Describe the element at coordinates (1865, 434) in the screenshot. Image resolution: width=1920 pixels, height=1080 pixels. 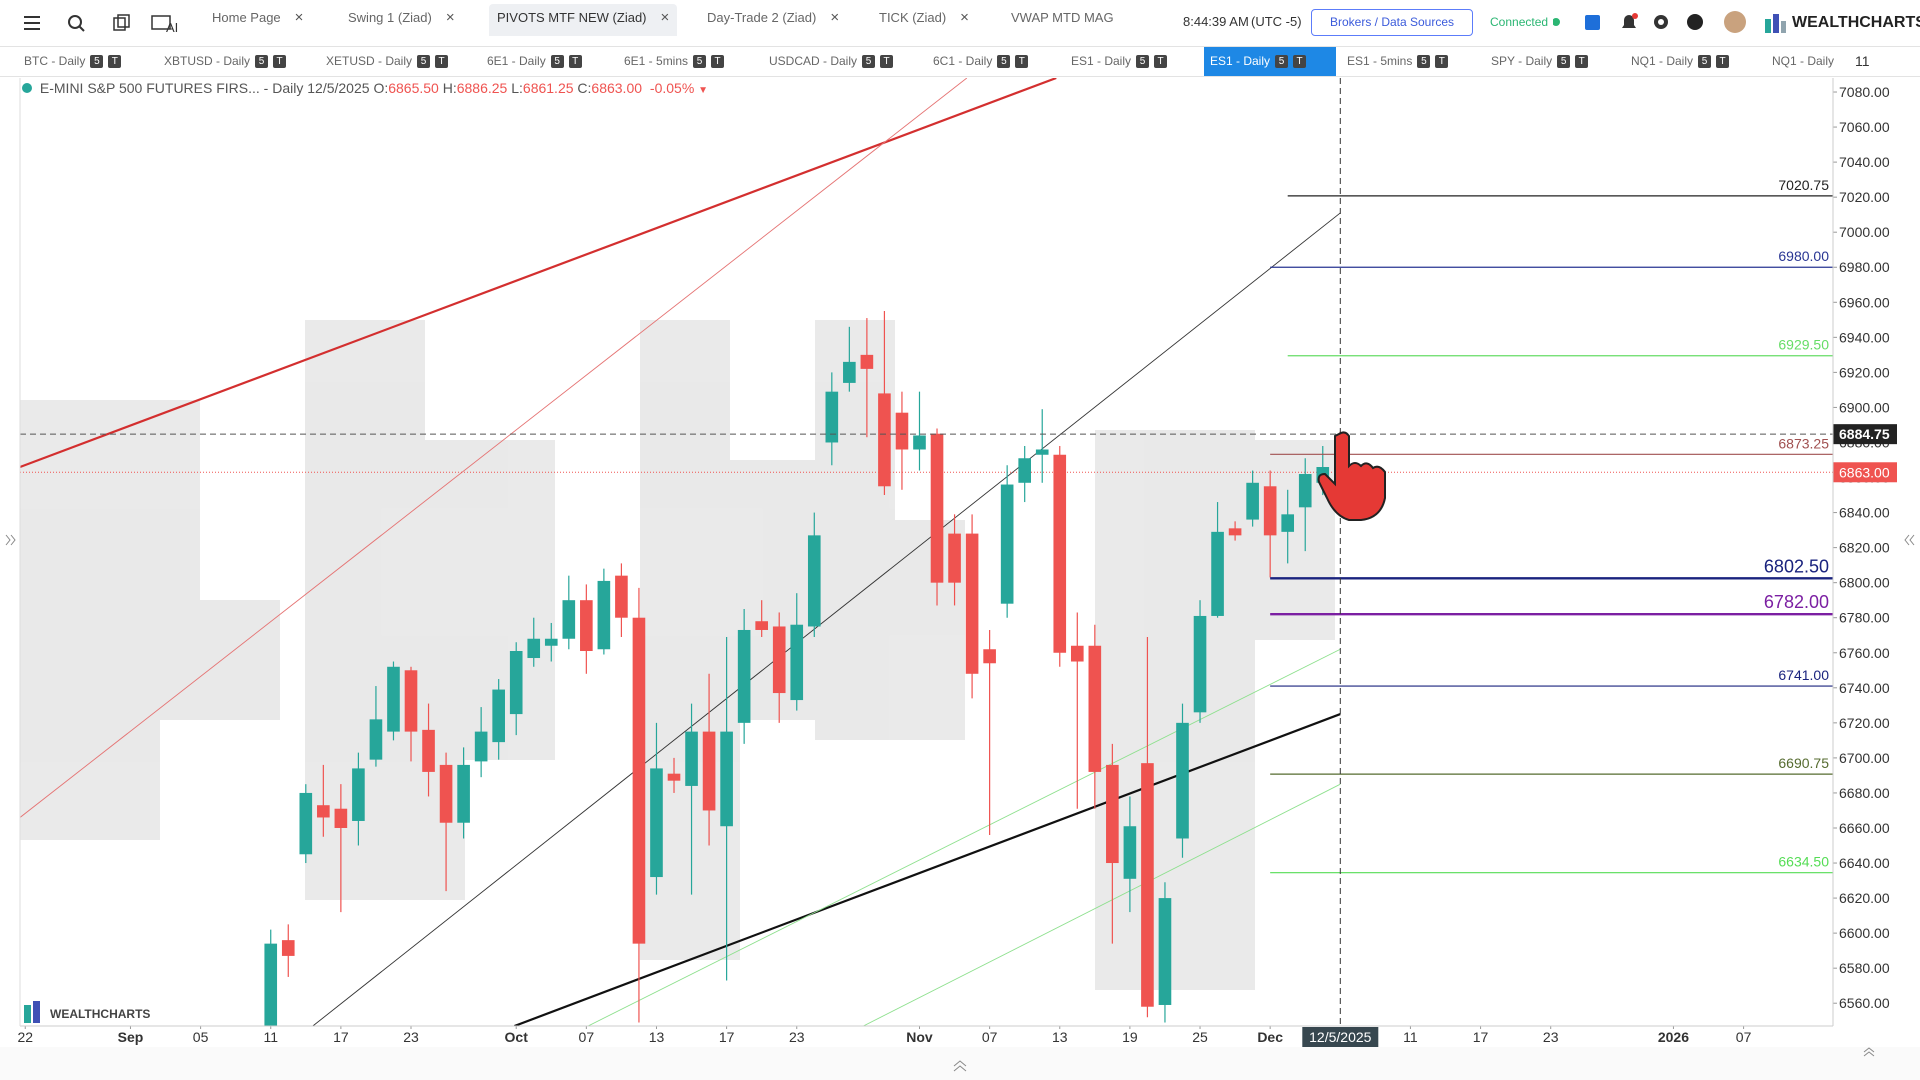
I see `crosshair-price-box` at that location.